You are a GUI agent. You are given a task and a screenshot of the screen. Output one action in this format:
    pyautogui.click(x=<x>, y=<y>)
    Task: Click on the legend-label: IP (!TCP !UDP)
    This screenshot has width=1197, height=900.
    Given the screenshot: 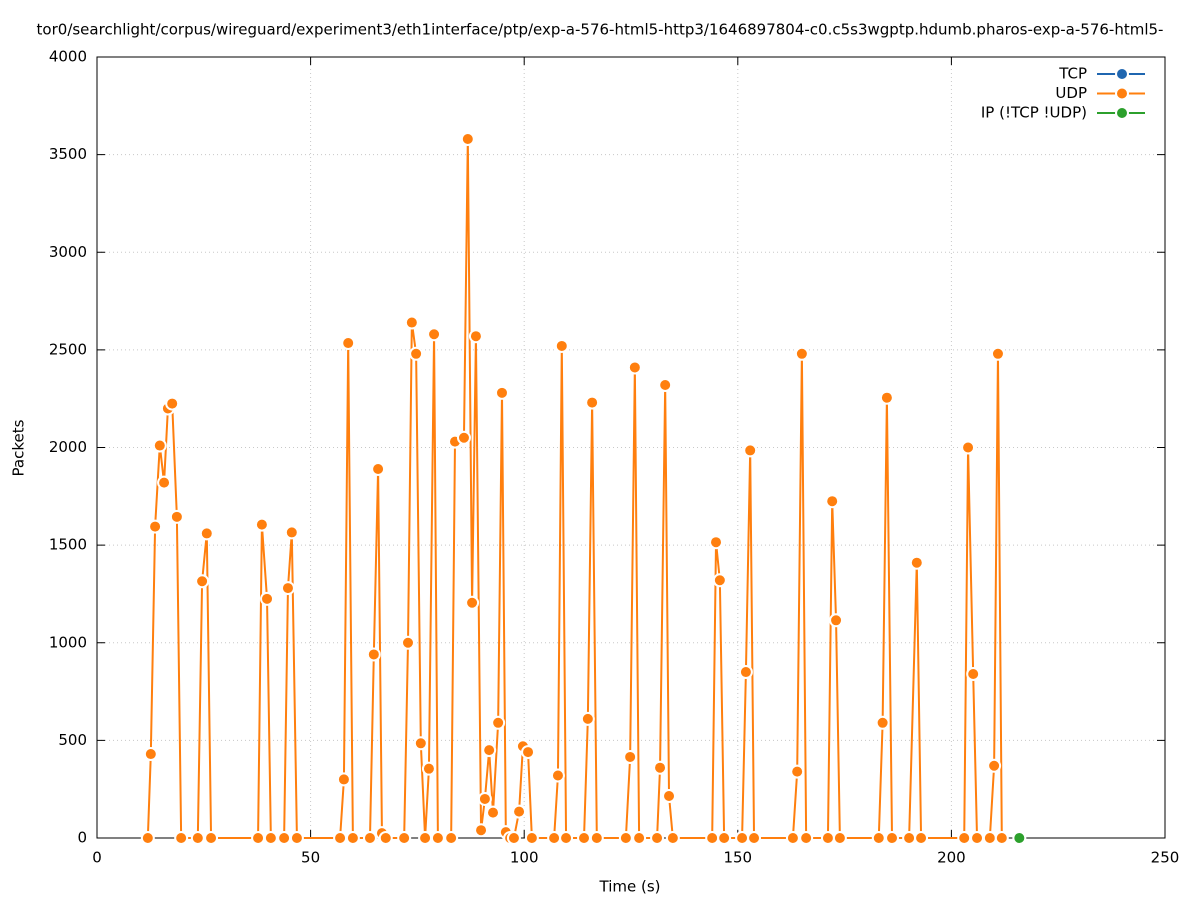 What is the action you would take?
    pyautogui.click(x=1034, y=113)
    